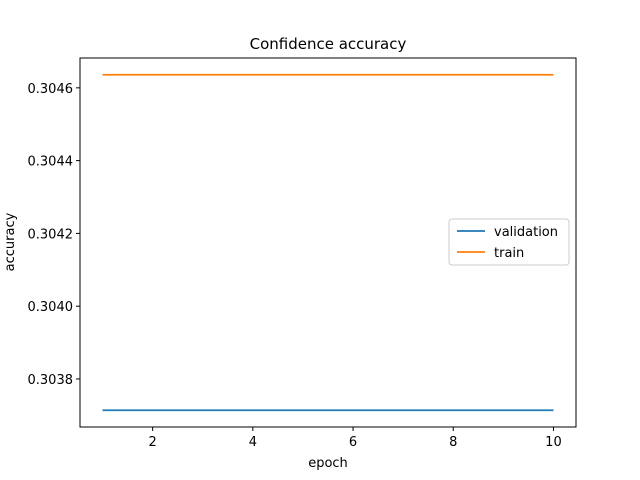 This screenshot has height=480, width=640. What do you see at coordinates (51, 234) in the screenshot?
I see `y-tick-label: 0.3042` at bounding box center [51, 234].